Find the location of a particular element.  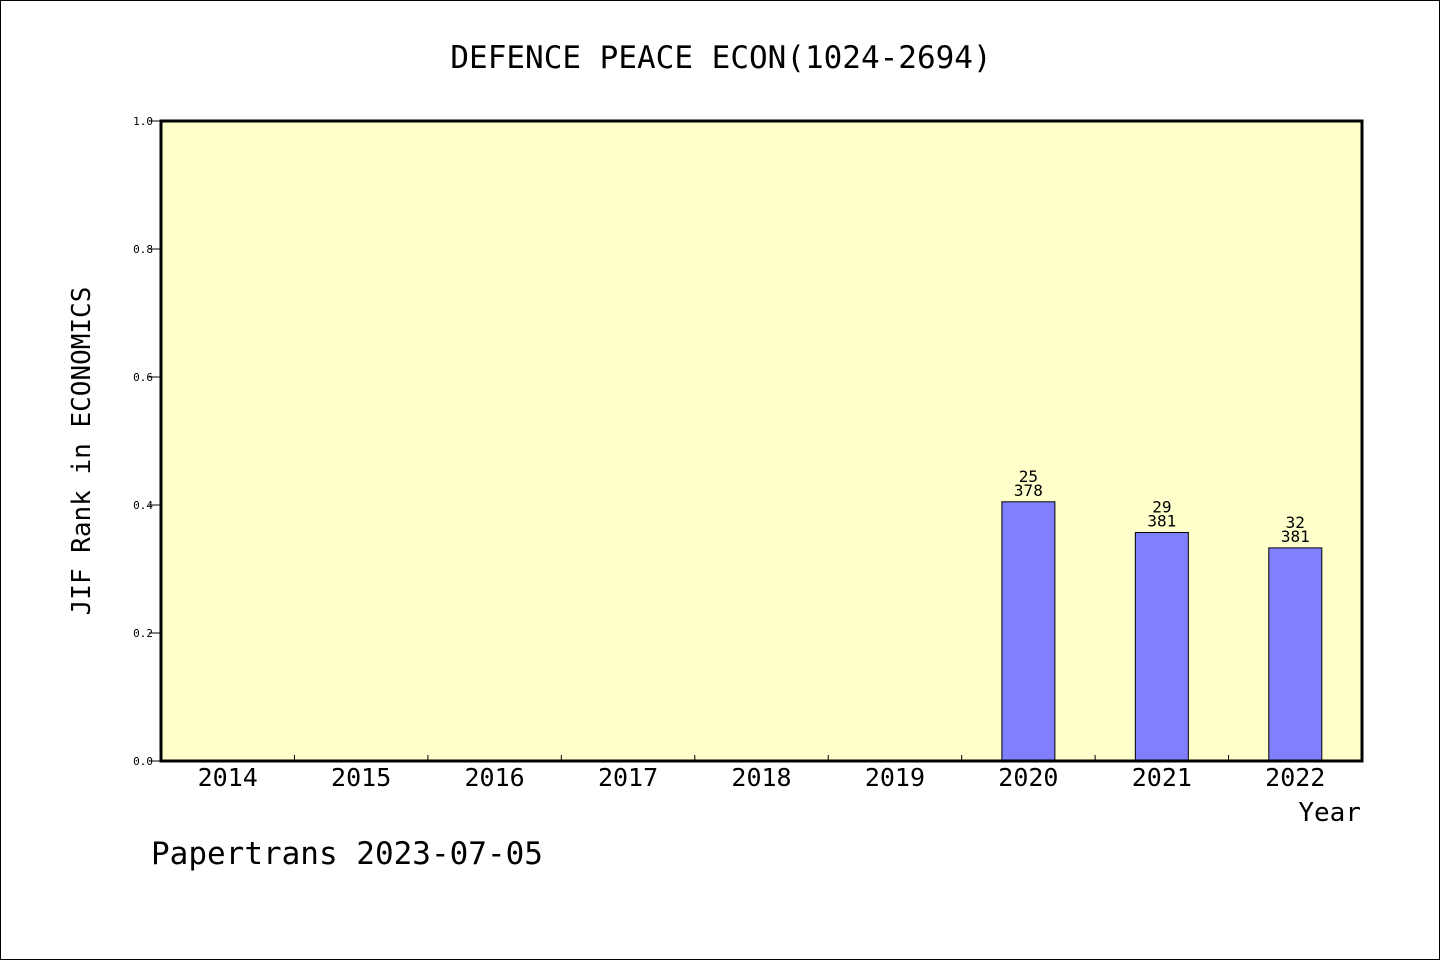

x-tick-label: 2015 is located at coordinates (361, 777).